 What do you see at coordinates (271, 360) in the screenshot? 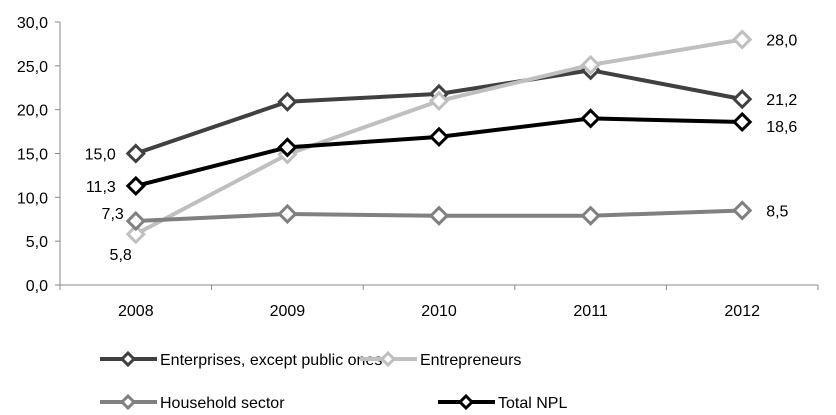
I see `legend-label: Enterprises, except public ones` at bounding box center [271, 360].